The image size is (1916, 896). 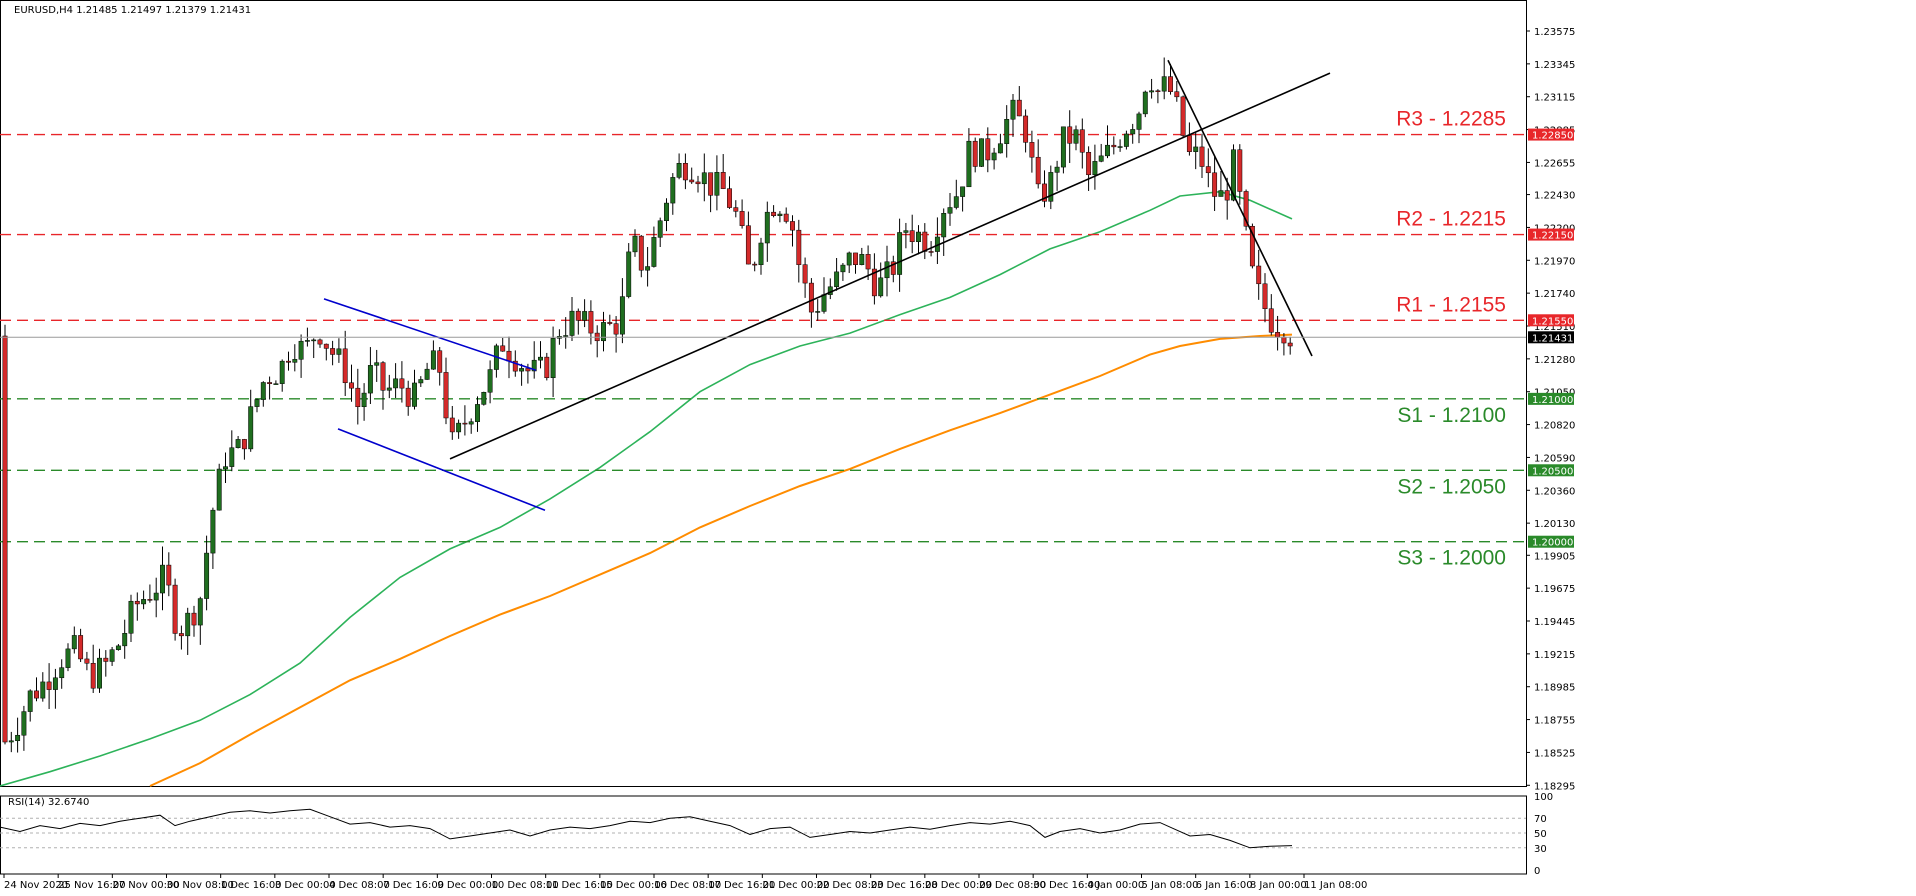 What do you see at coordinates (1554, 786) in the screenshot?
I see `price-tick-label: 1.18295` at bounding box center [1554, 786].